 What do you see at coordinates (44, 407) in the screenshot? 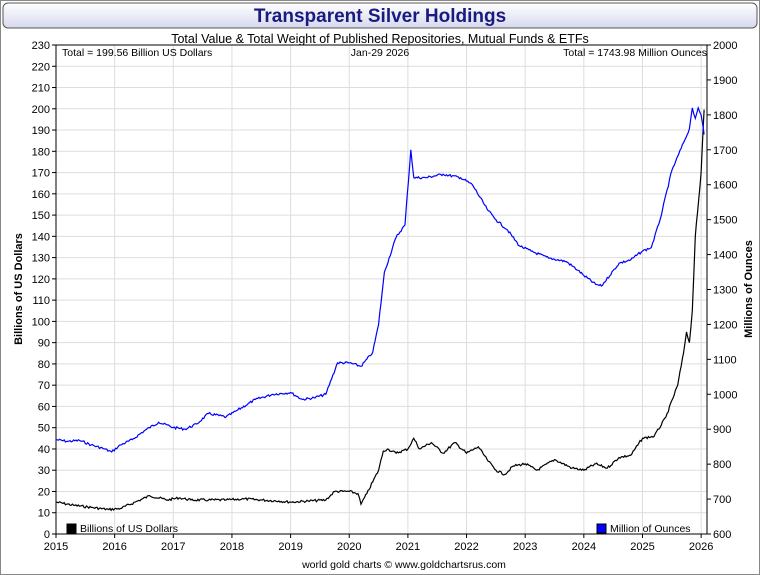
I see `y-left-tick-label: 60` at bounding box center [44, 407].